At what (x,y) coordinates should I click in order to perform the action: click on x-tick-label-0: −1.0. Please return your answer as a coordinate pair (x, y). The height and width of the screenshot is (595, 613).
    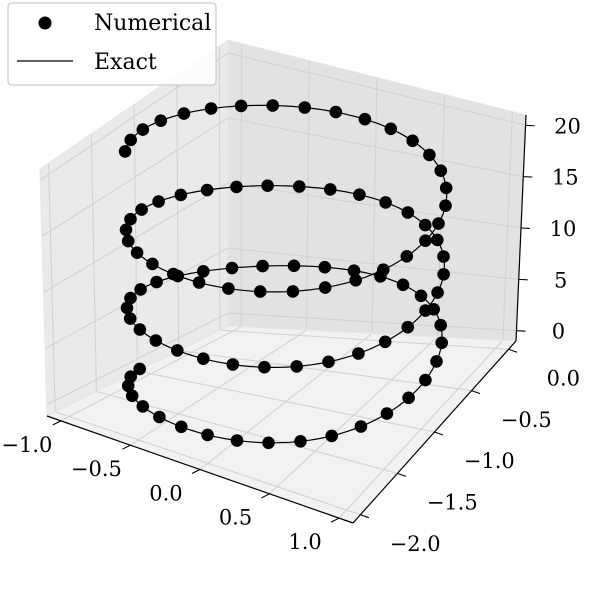
    Looking at the image, I should click on (26, 445).